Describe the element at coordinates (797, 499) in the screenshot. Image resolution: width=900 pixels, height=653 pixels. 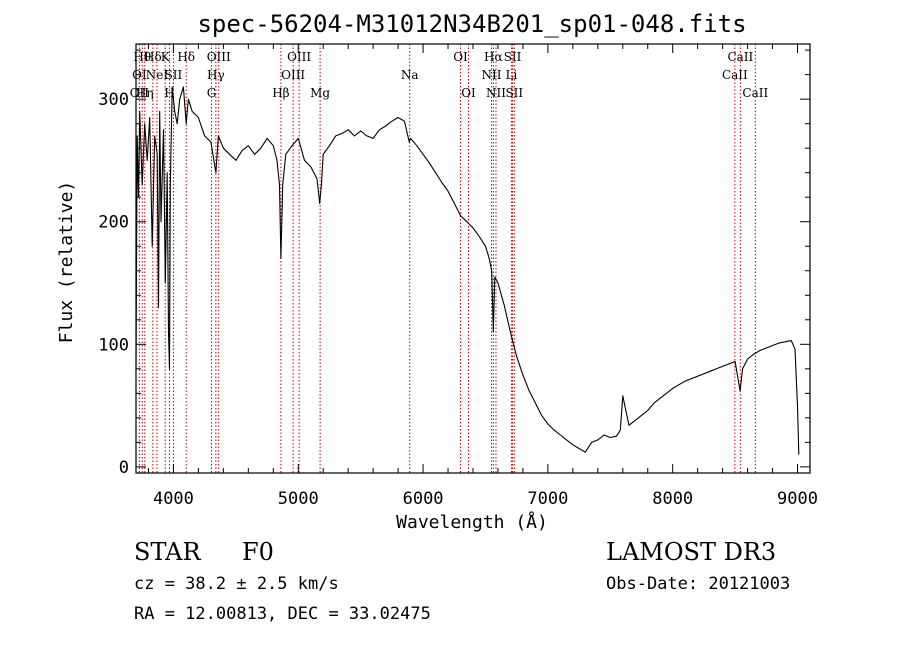
I see `x-tick-label: 9000` at that location.